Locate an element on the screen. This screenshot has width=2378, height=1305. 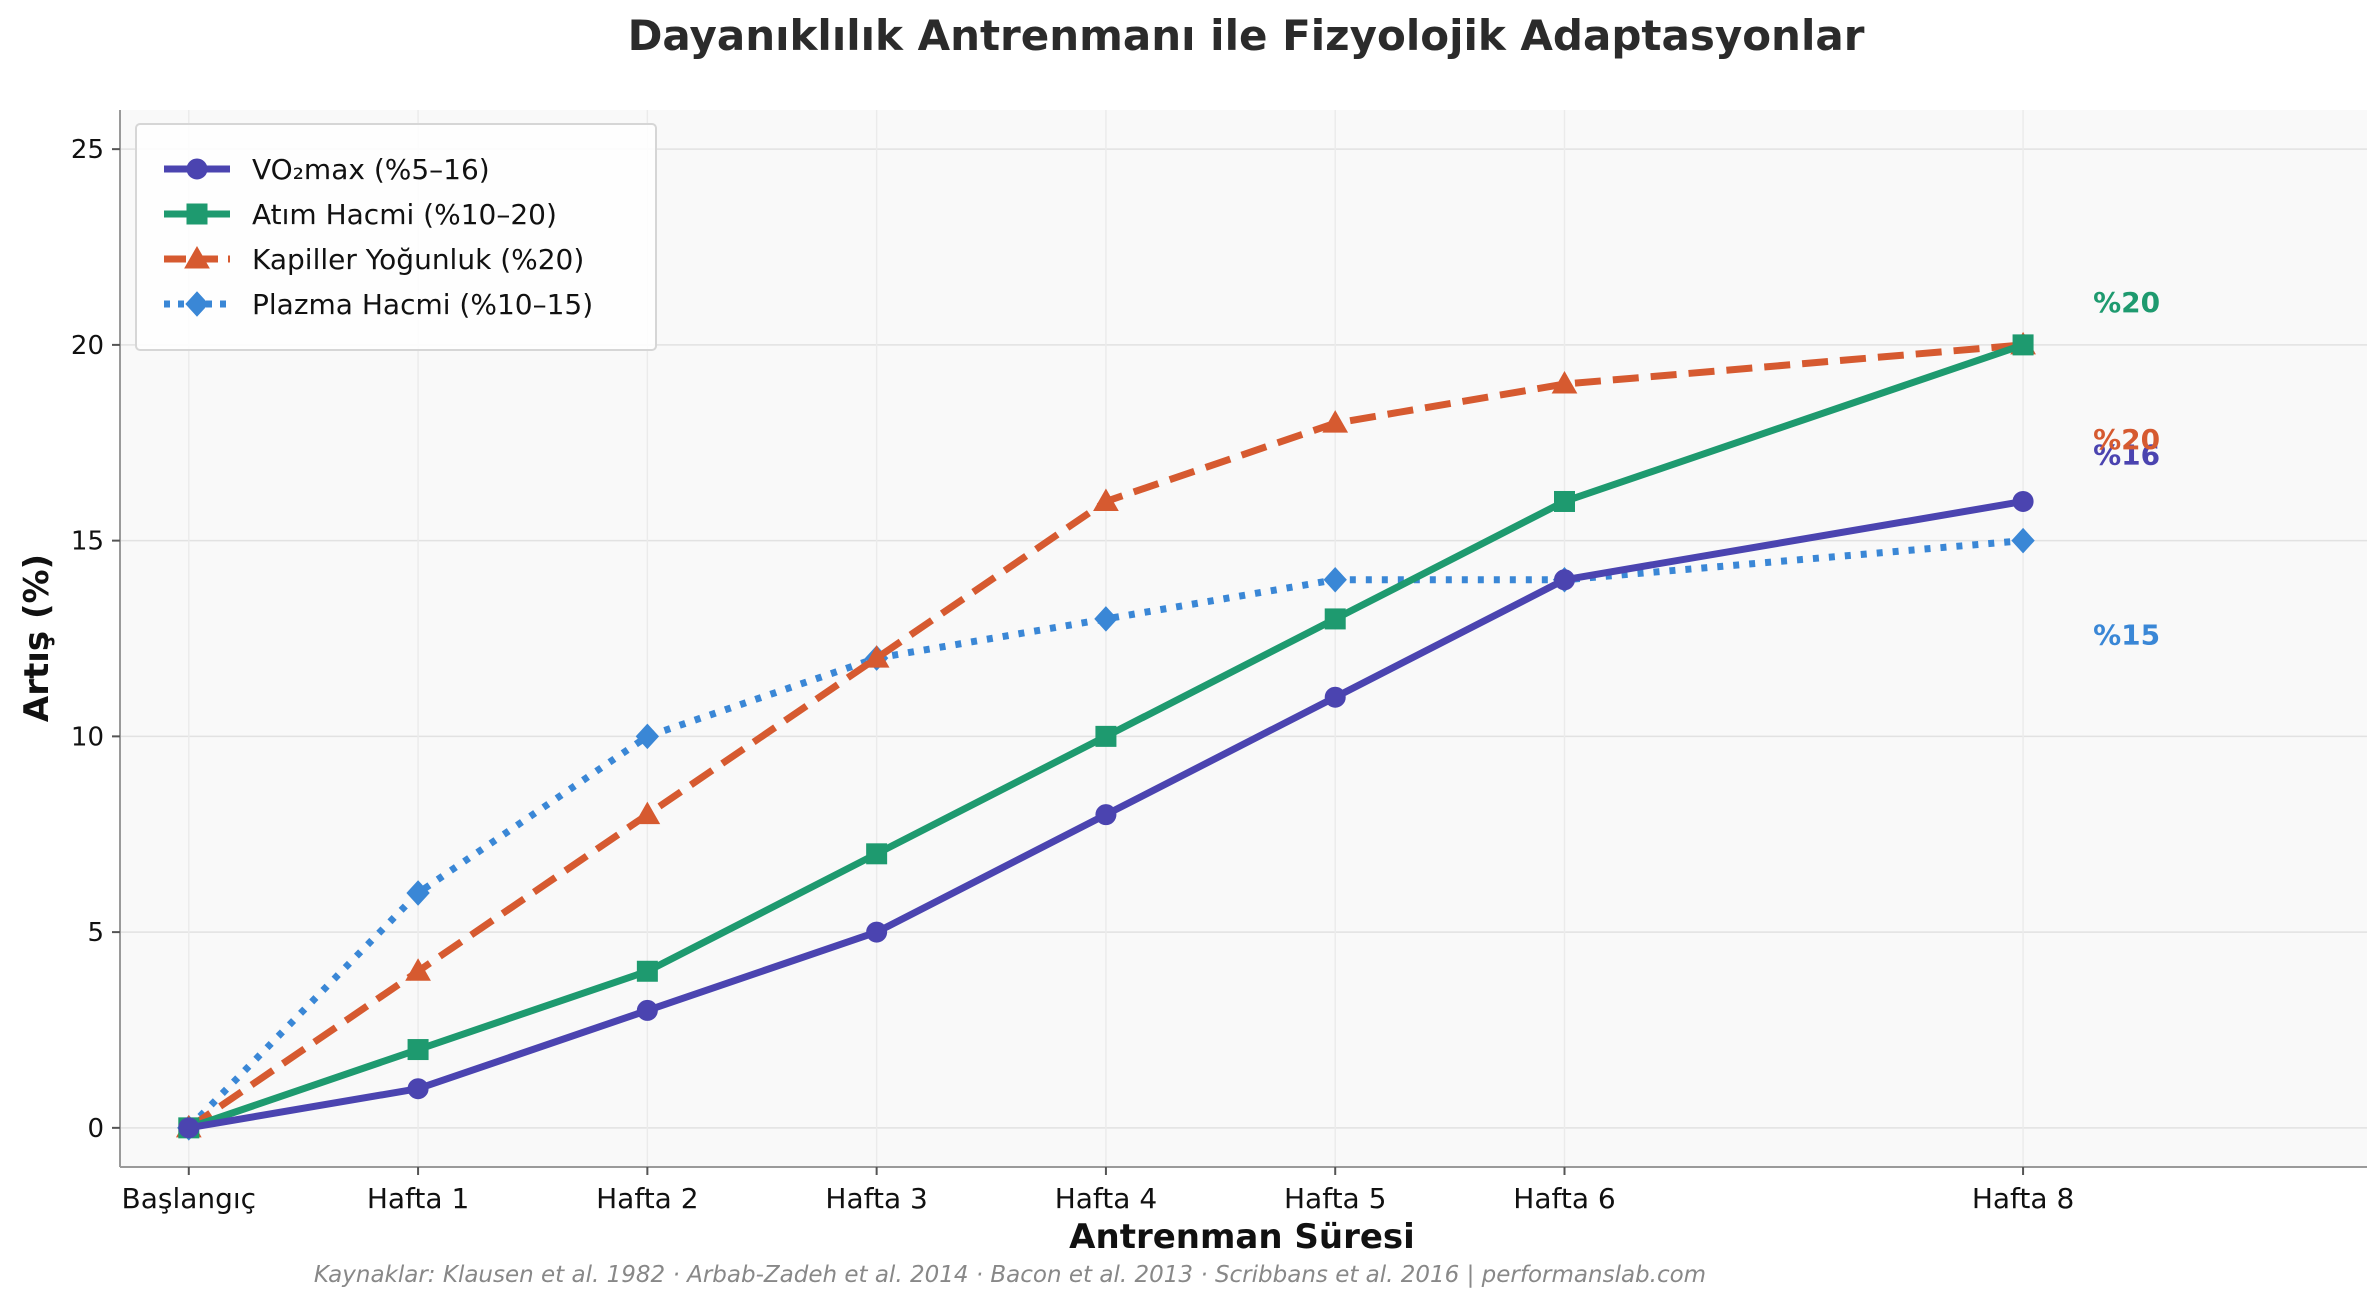
x-tick-label: Hafta 1 is located at coordinates (418, 1198).